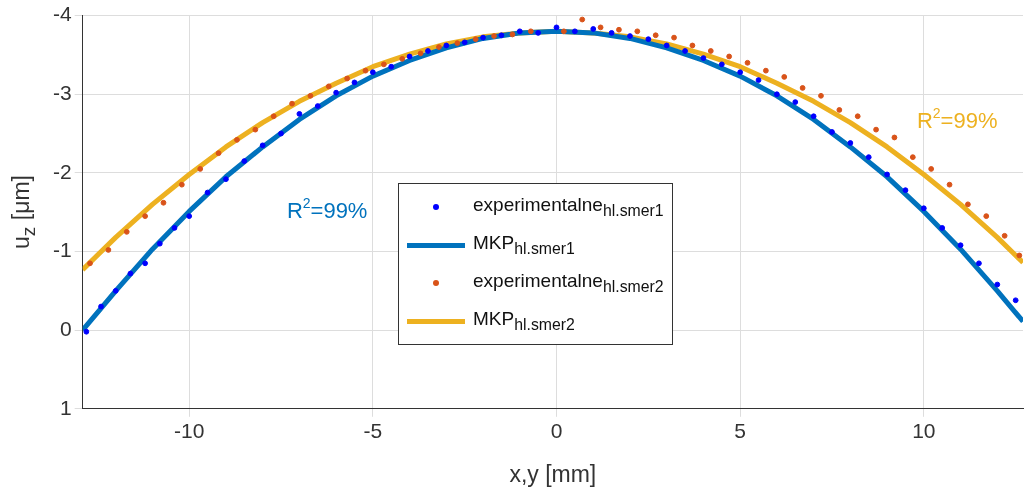 The image size is (1028, 488). I want to click on y-tick-label: 0, so click(65, 328).